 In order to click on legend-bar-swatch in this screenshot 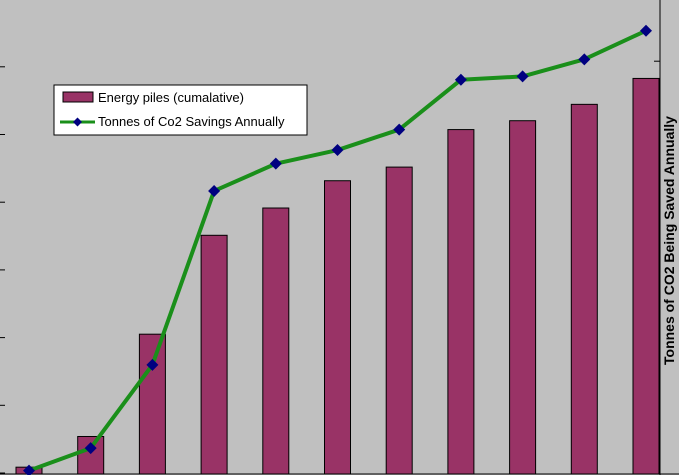, I will do `click(78, 97)`.